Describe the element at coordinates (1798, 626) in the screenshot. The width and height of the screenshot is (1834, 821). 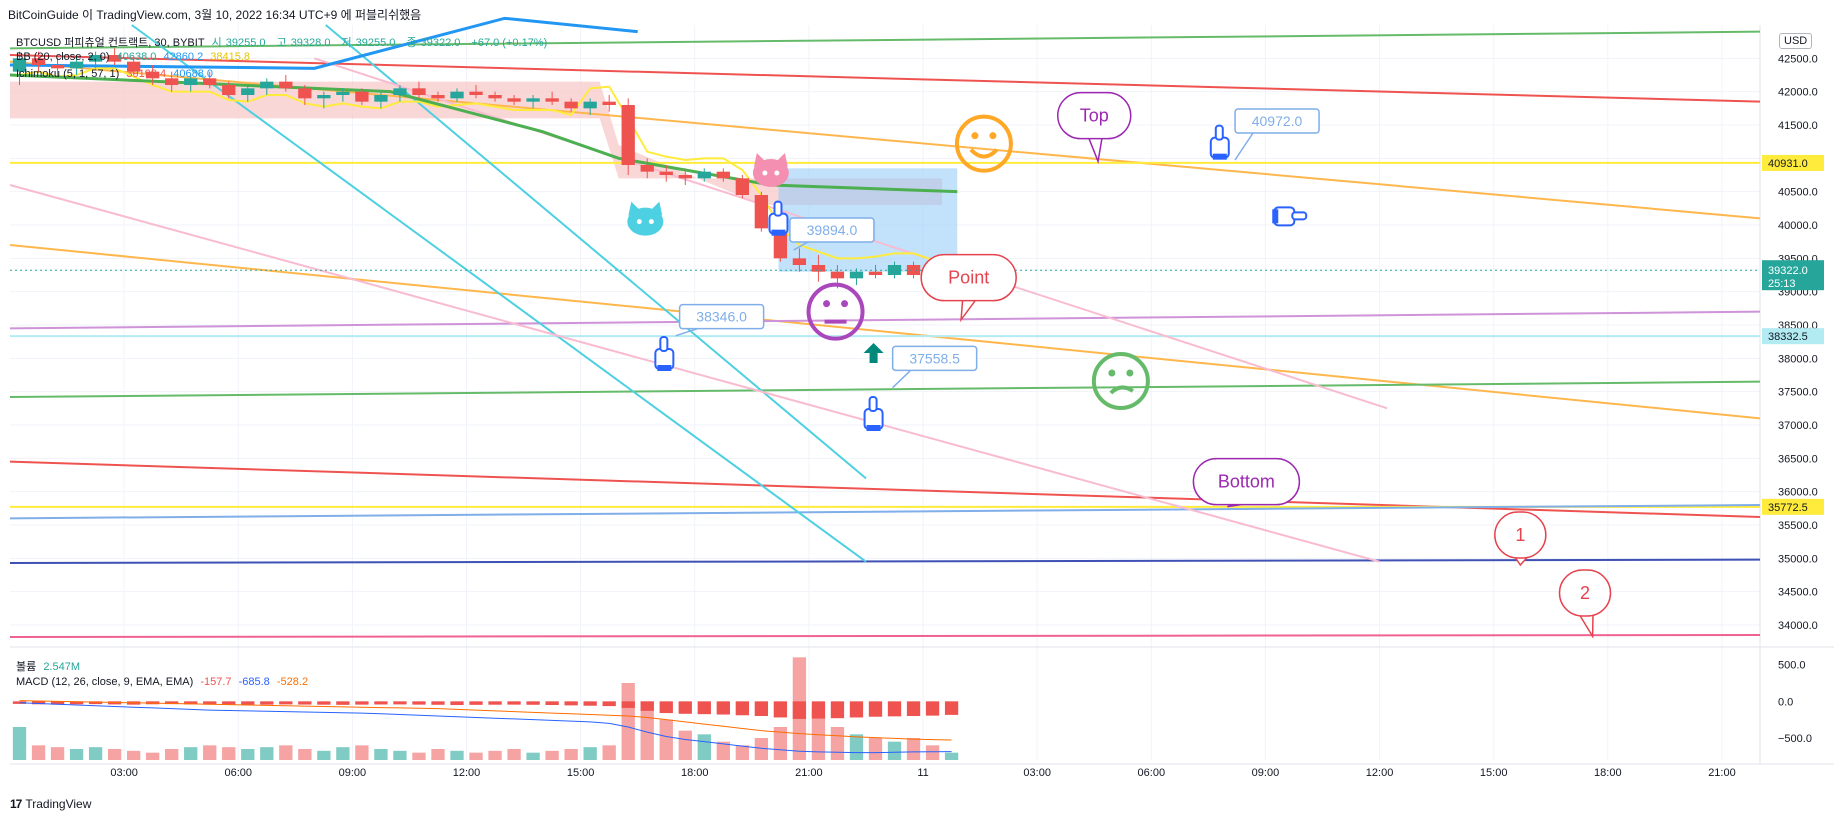
I see `y-tick-label: 34000.0` at that location.